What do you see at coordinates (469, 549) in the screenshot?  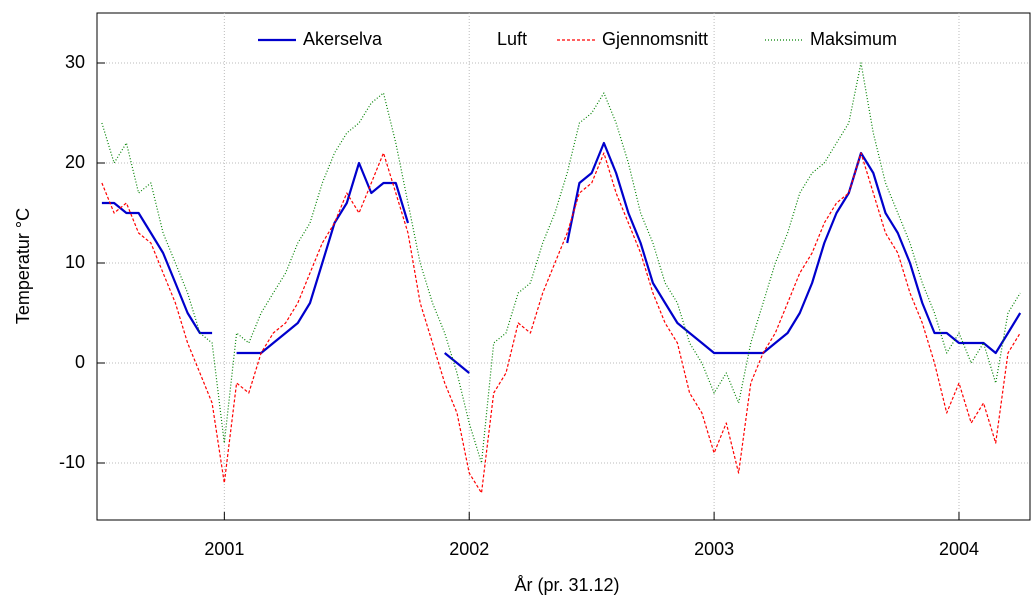 I see `x-tick-label: 2002` at bounding box center [469, 549].